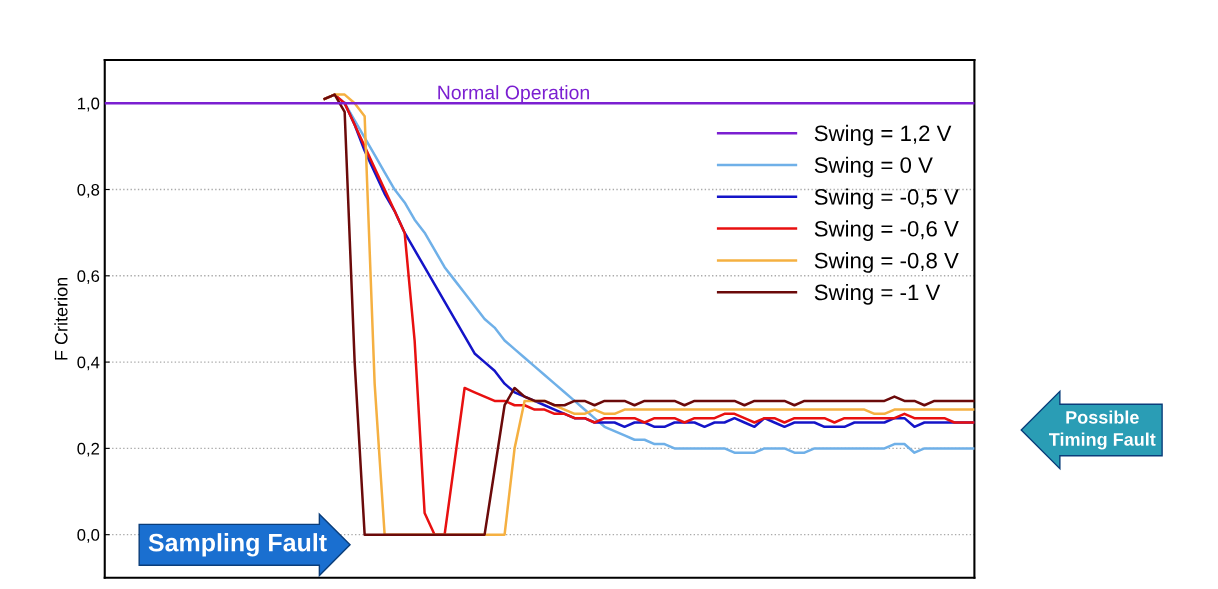  Describe the element at coordinates (88, 363) in the screenshot. I see `y-tick-label: 0,4` at that location.